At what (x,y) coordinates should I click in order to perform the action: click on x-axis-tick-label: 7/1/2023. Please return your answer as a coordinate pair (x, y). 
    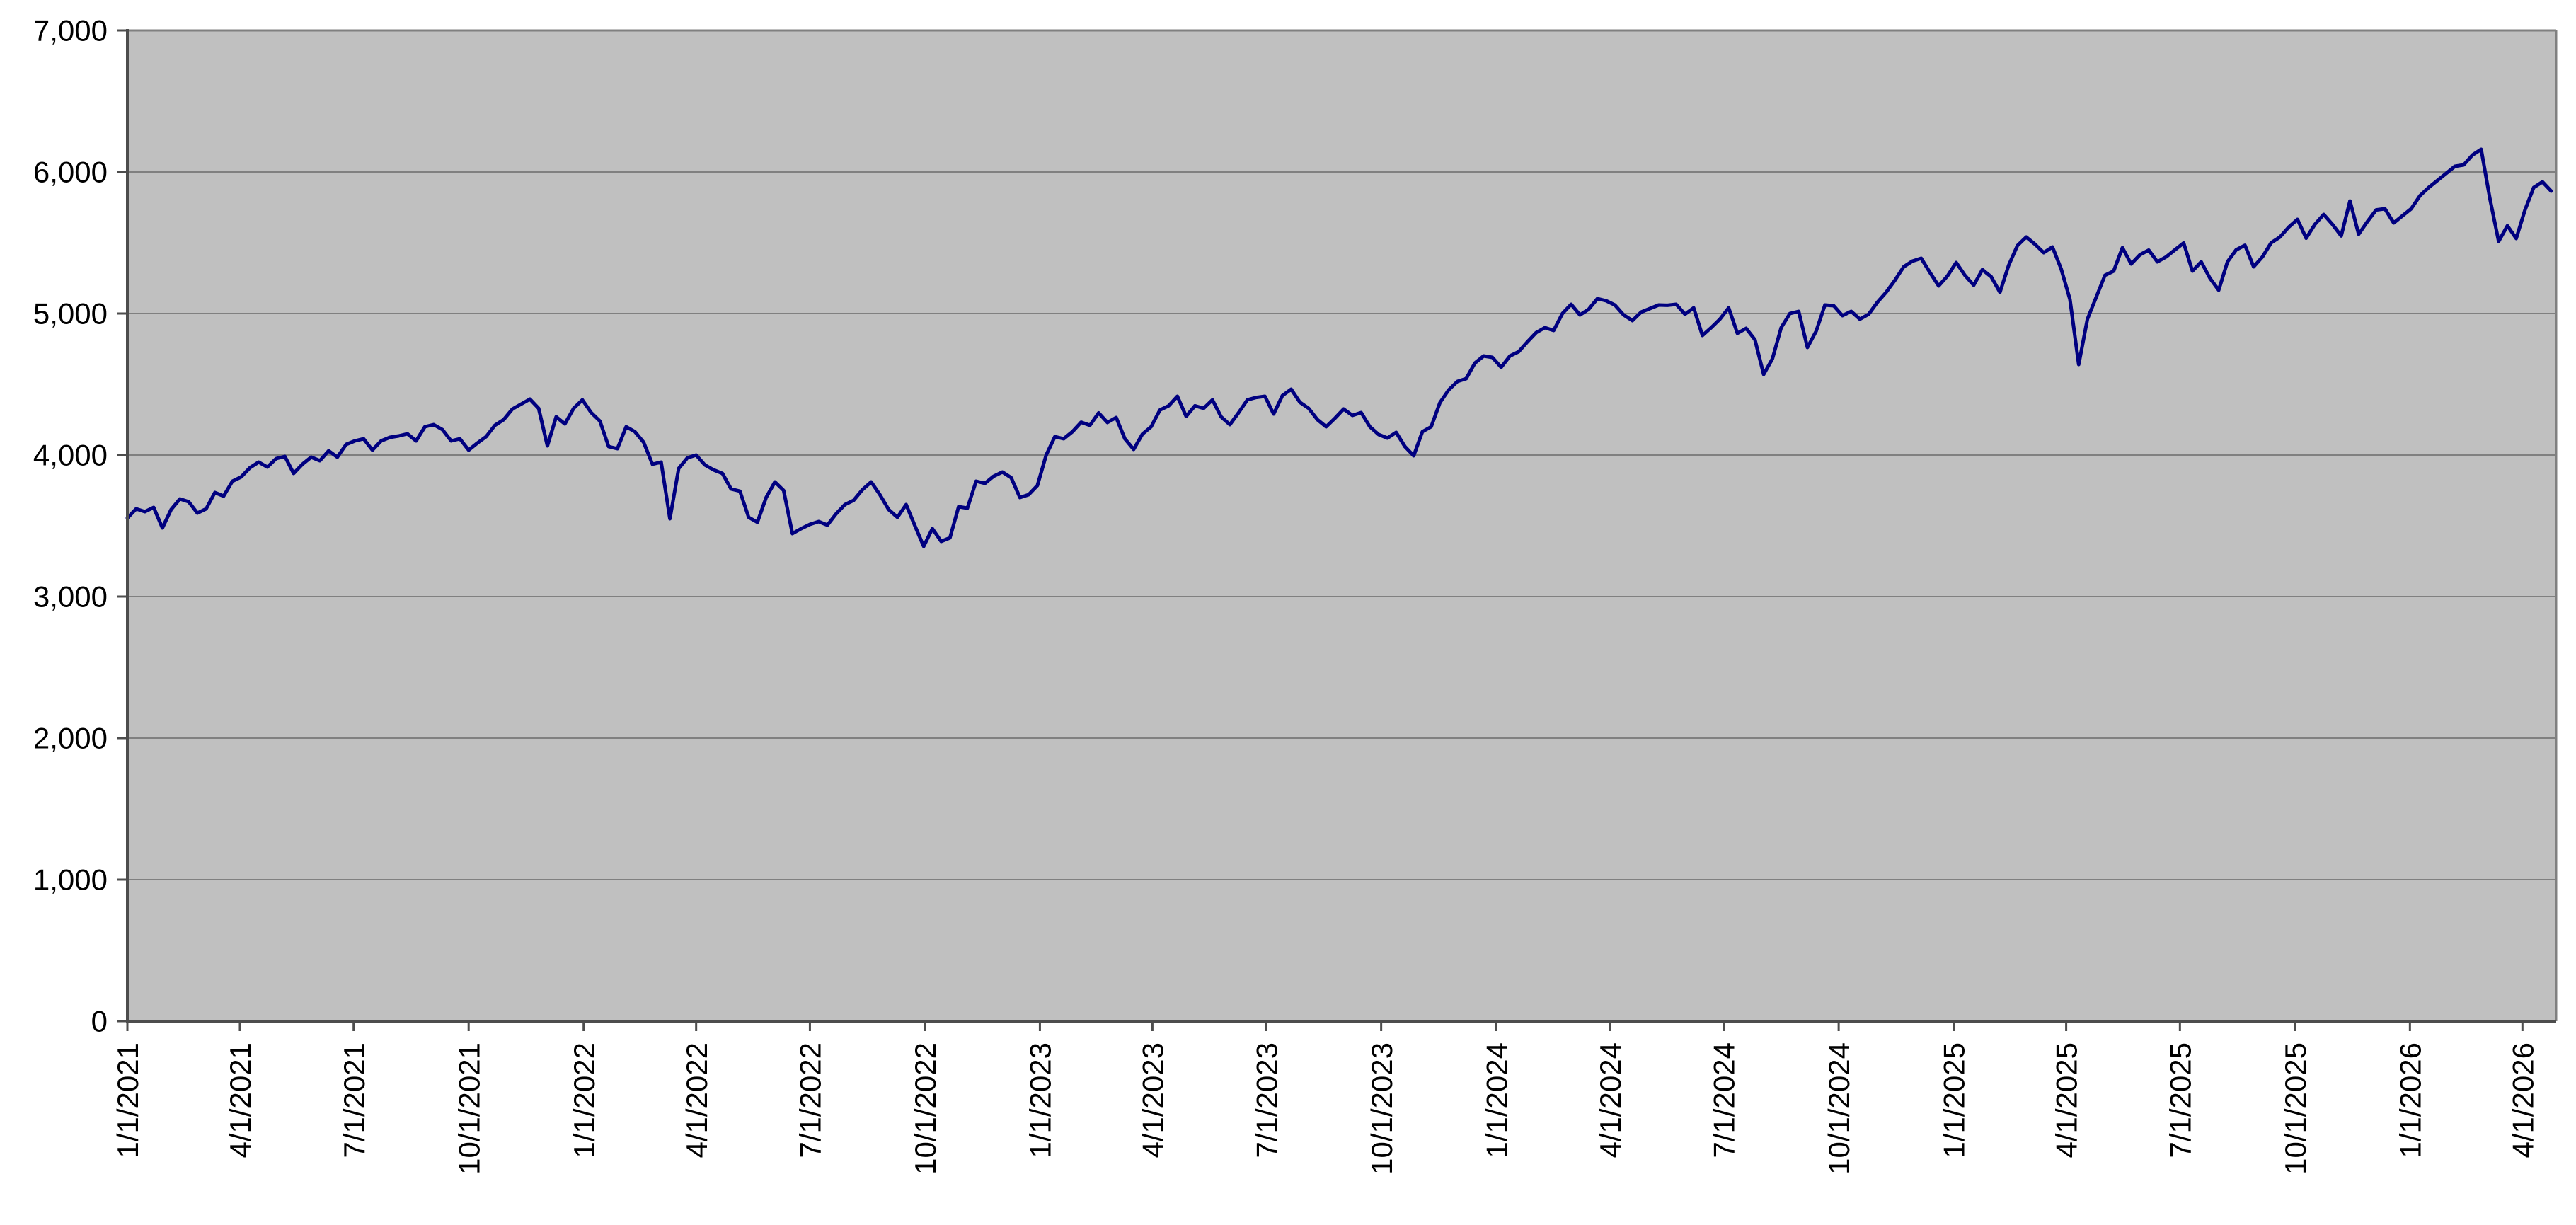
    Looking at the image, I should click on (1267, 1100).